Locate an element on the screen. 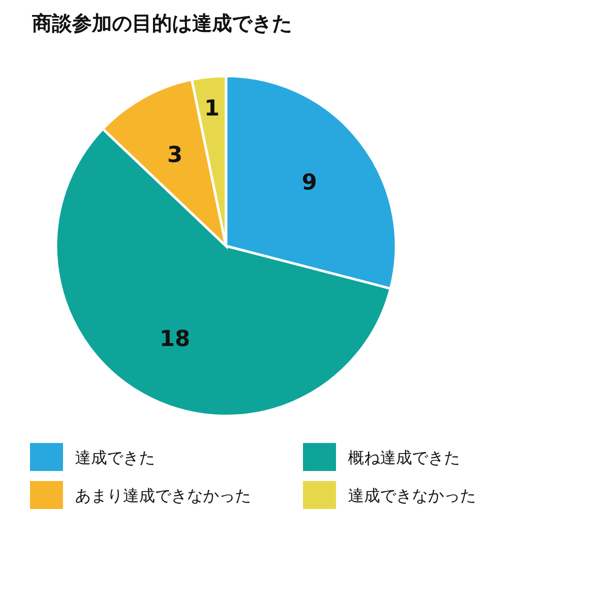 This screenshot has width=600, height=602. legend-label: 達成できなかった is located at coordinates (412, 495).